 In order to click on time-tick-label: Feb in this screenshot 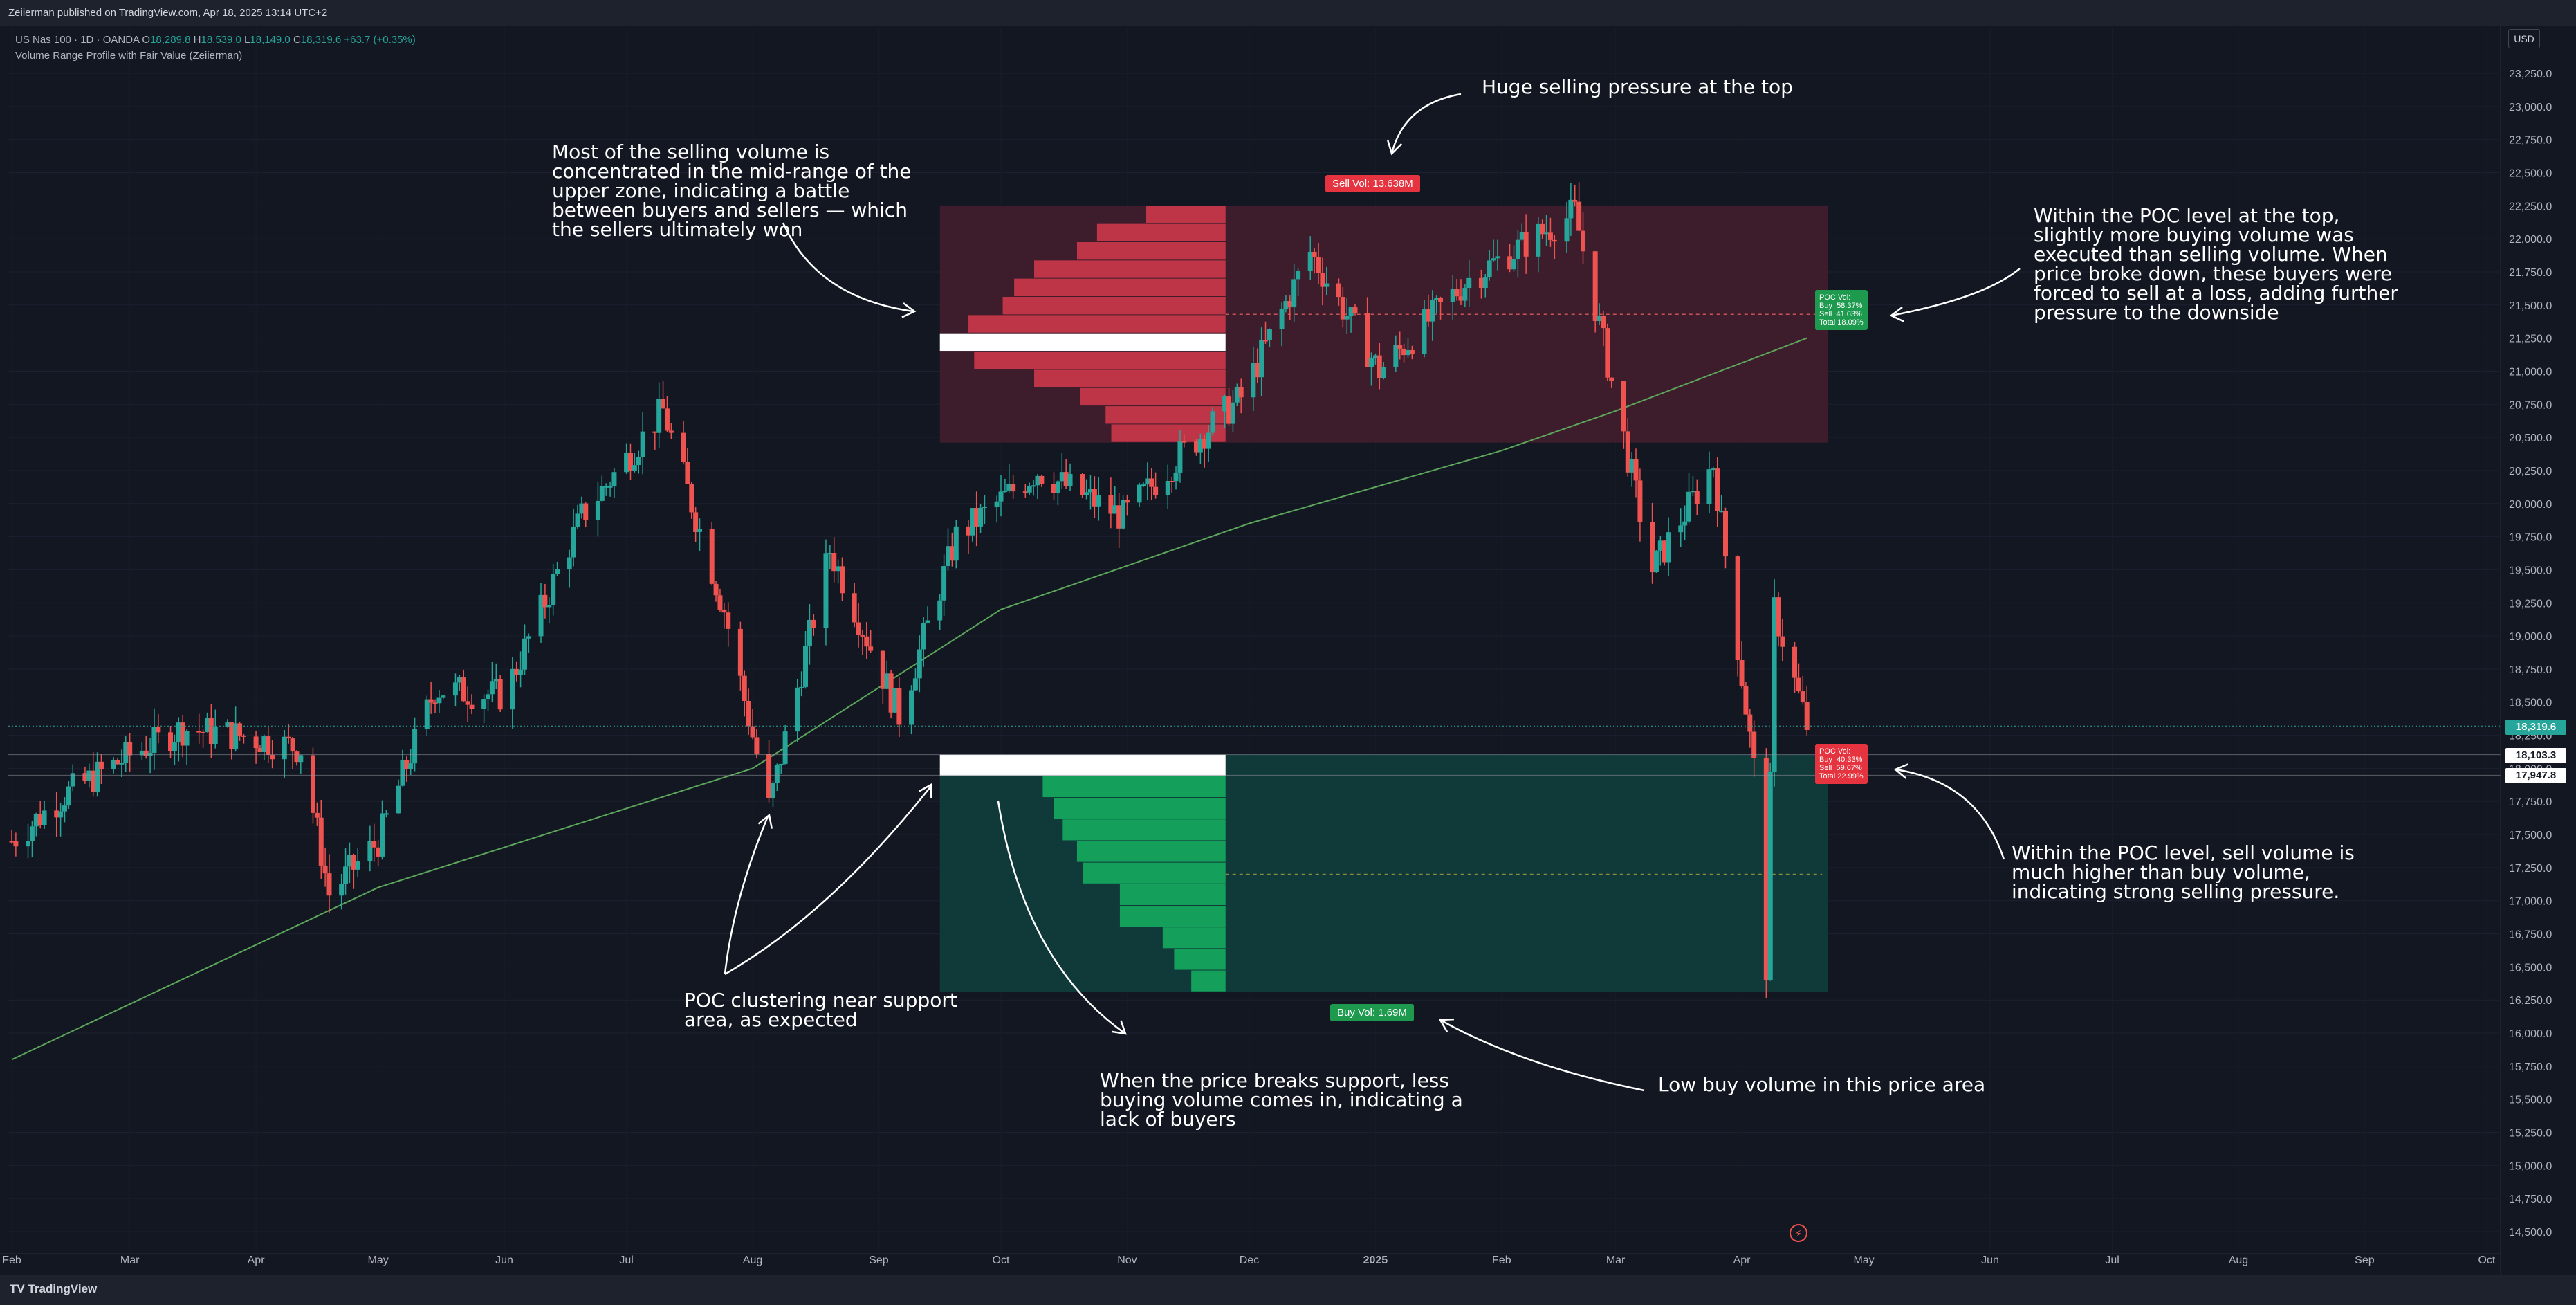, I will do `click(11, 1260)`.